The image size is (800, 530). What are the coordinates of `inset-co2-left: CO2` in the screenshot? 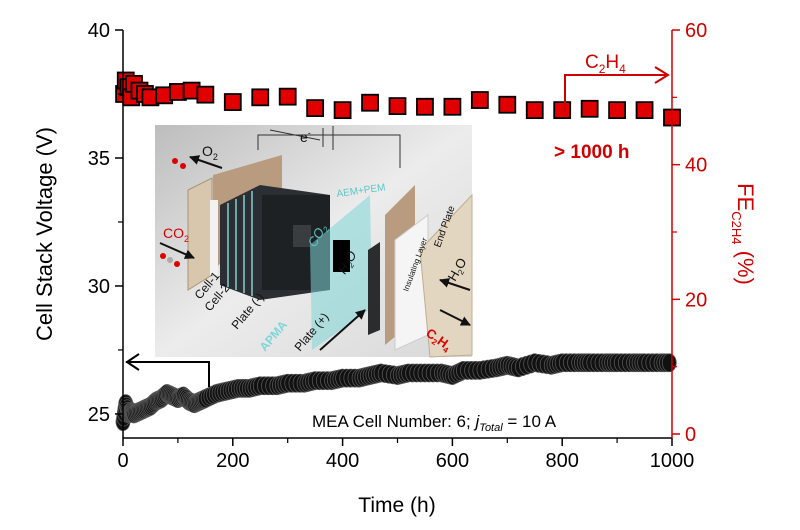 It's located at (176, 234).